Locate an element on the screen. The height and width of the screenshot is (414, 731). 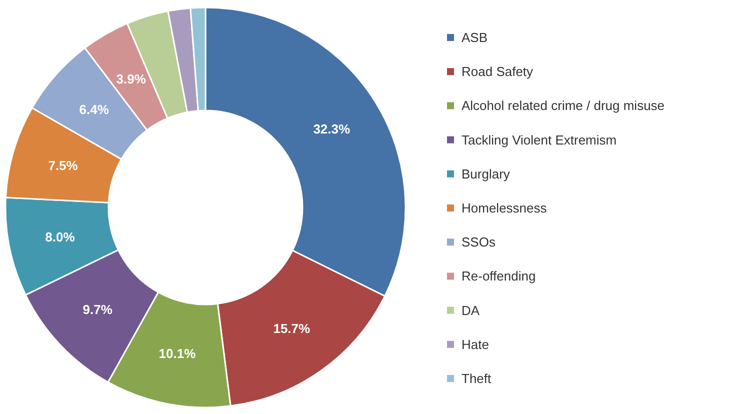
data-label: 9.7% is located at coordinates (97, 309).